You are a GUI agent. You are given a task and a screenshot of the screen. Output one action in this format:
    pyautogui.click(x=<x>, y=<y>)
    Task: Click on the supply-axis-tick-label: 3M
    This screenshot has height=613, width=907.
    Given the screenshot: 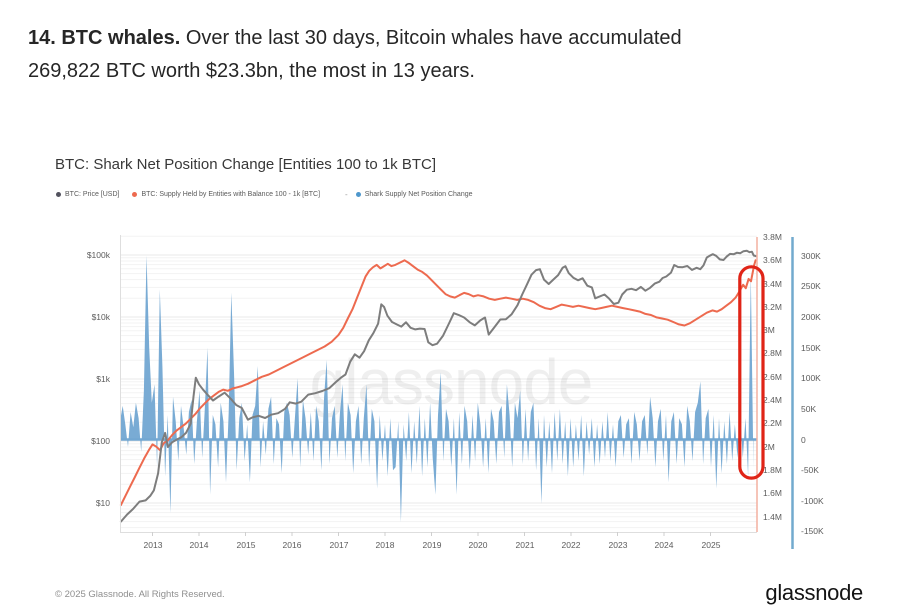 What is the action you would take?
    pyautogui.click(x=769, y=330)
    